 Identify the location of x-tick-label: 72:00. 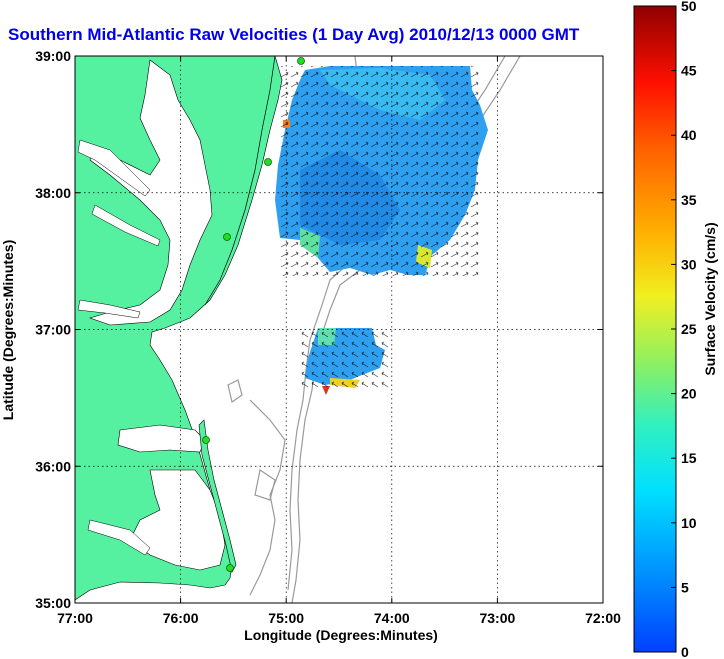
(603, 618).